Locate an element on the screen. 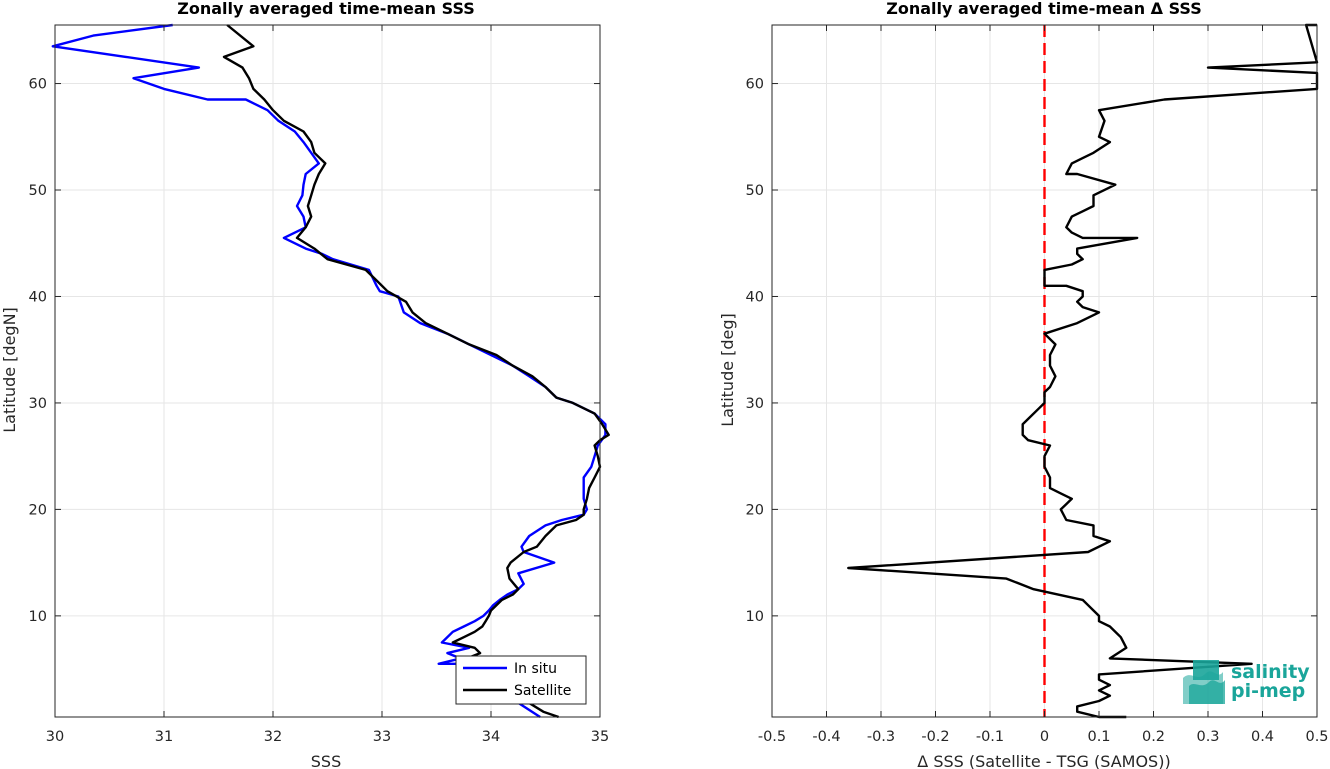 The image size is (1330, 769). right-x-tick-label: -0.3 is located at coordinates (881, 737).